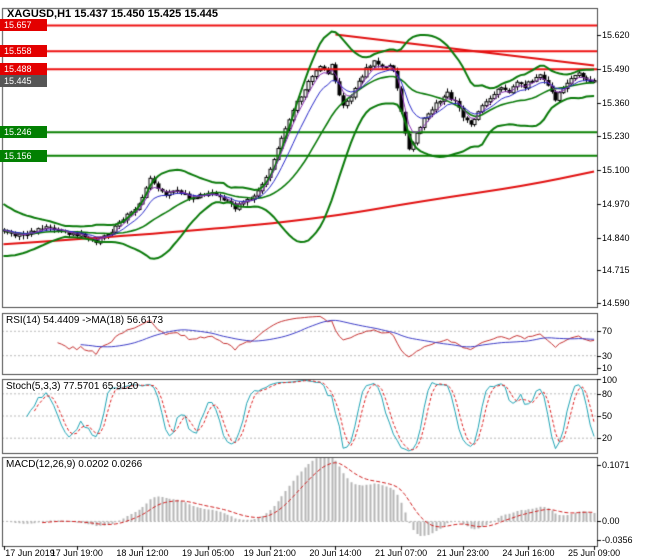 The height and width of the screenshot is (560, 660). Describe the element at coordinates (616, 170) in the screenshot. I see `price-tick-label: 15.100` at that location.